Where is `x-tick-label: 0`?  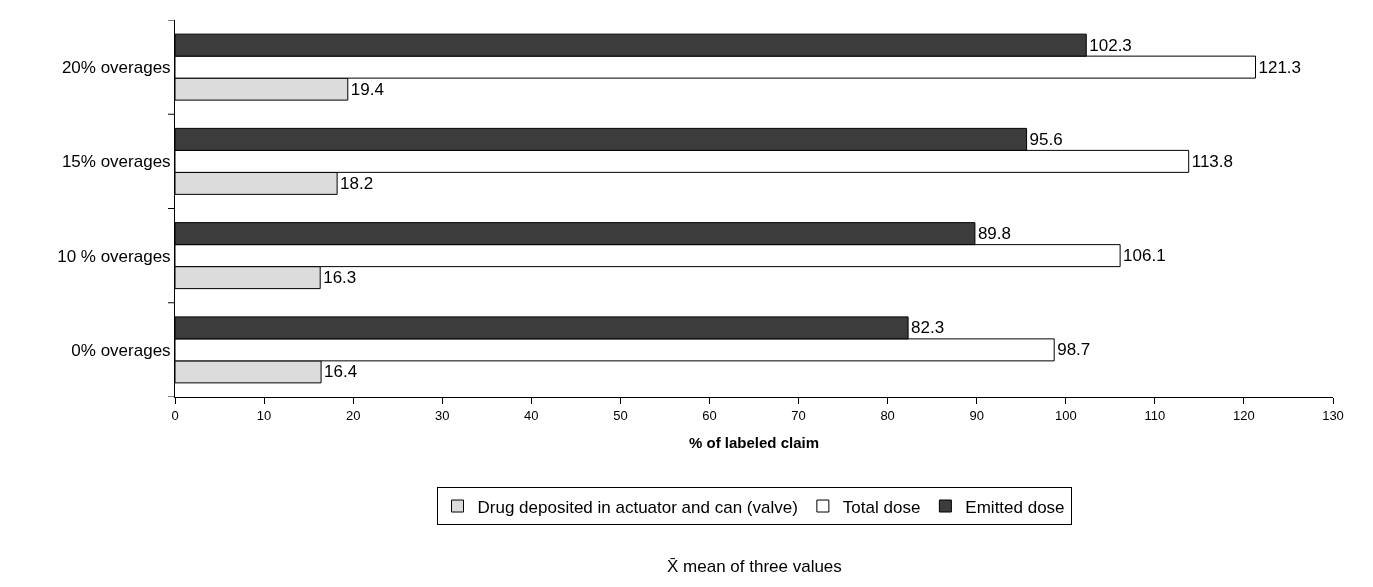 x-tick-label: 0 is located at coordinates (175, 415).